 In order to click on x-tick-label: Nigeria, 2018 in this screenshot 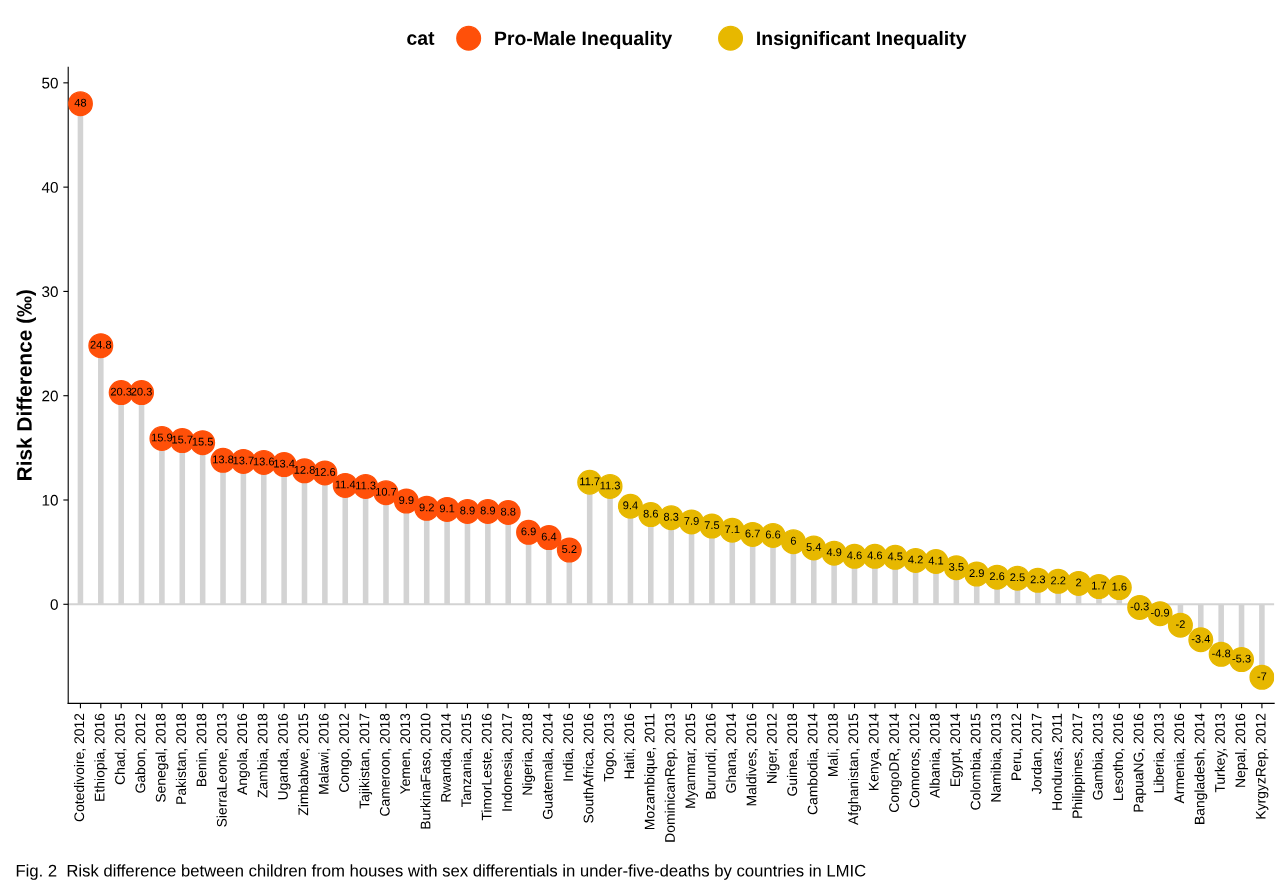, I will do `click(529, 754)`.